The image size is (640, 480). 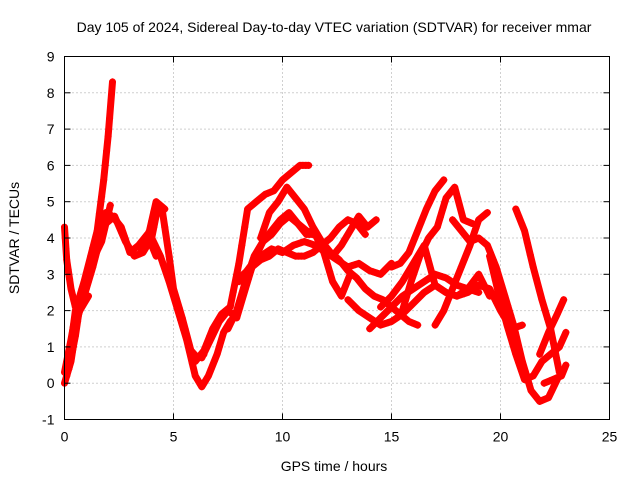 I want to click on y-tick-label: 3, so click(x=51, y=274).